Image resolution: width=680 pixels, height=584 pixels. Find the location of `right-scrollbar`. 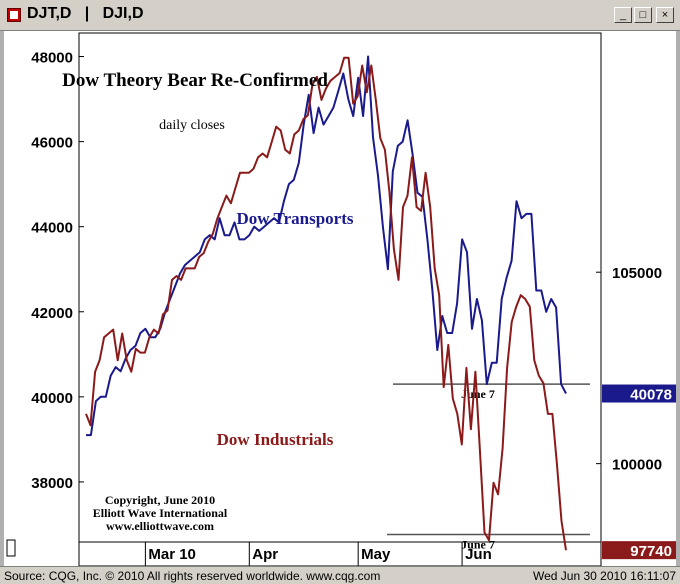

right-scrollbar is located at coordinates (678, 299).